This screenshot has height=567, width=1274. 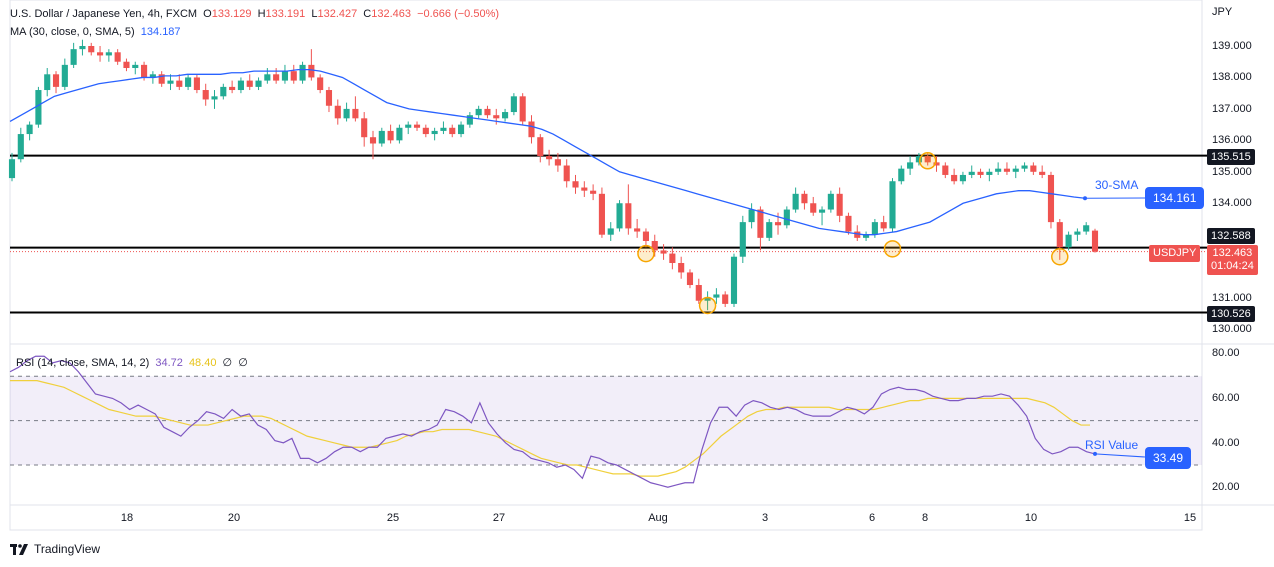 I want to click on time-tick-6: 6, so click(x=872, y=518).